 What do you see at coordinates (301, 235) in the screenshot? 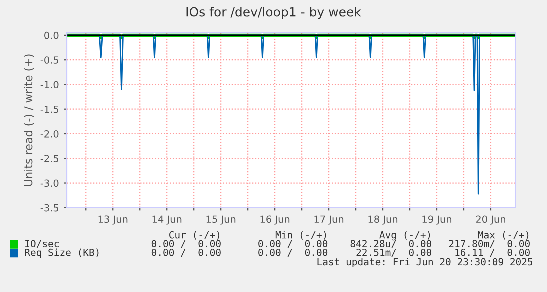
I see `text: Min (-/+)` at bounding box center [301, 235].